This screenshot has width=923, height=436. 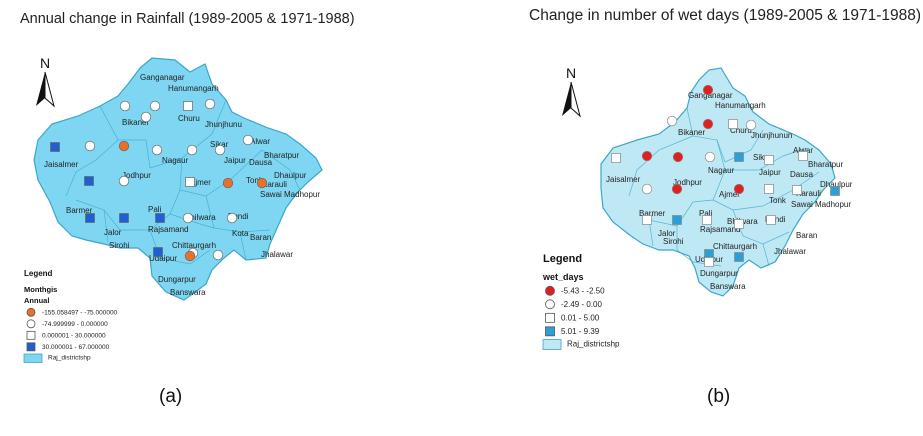 I want to click on legend-title: Legend, so click(x=562, y=259).